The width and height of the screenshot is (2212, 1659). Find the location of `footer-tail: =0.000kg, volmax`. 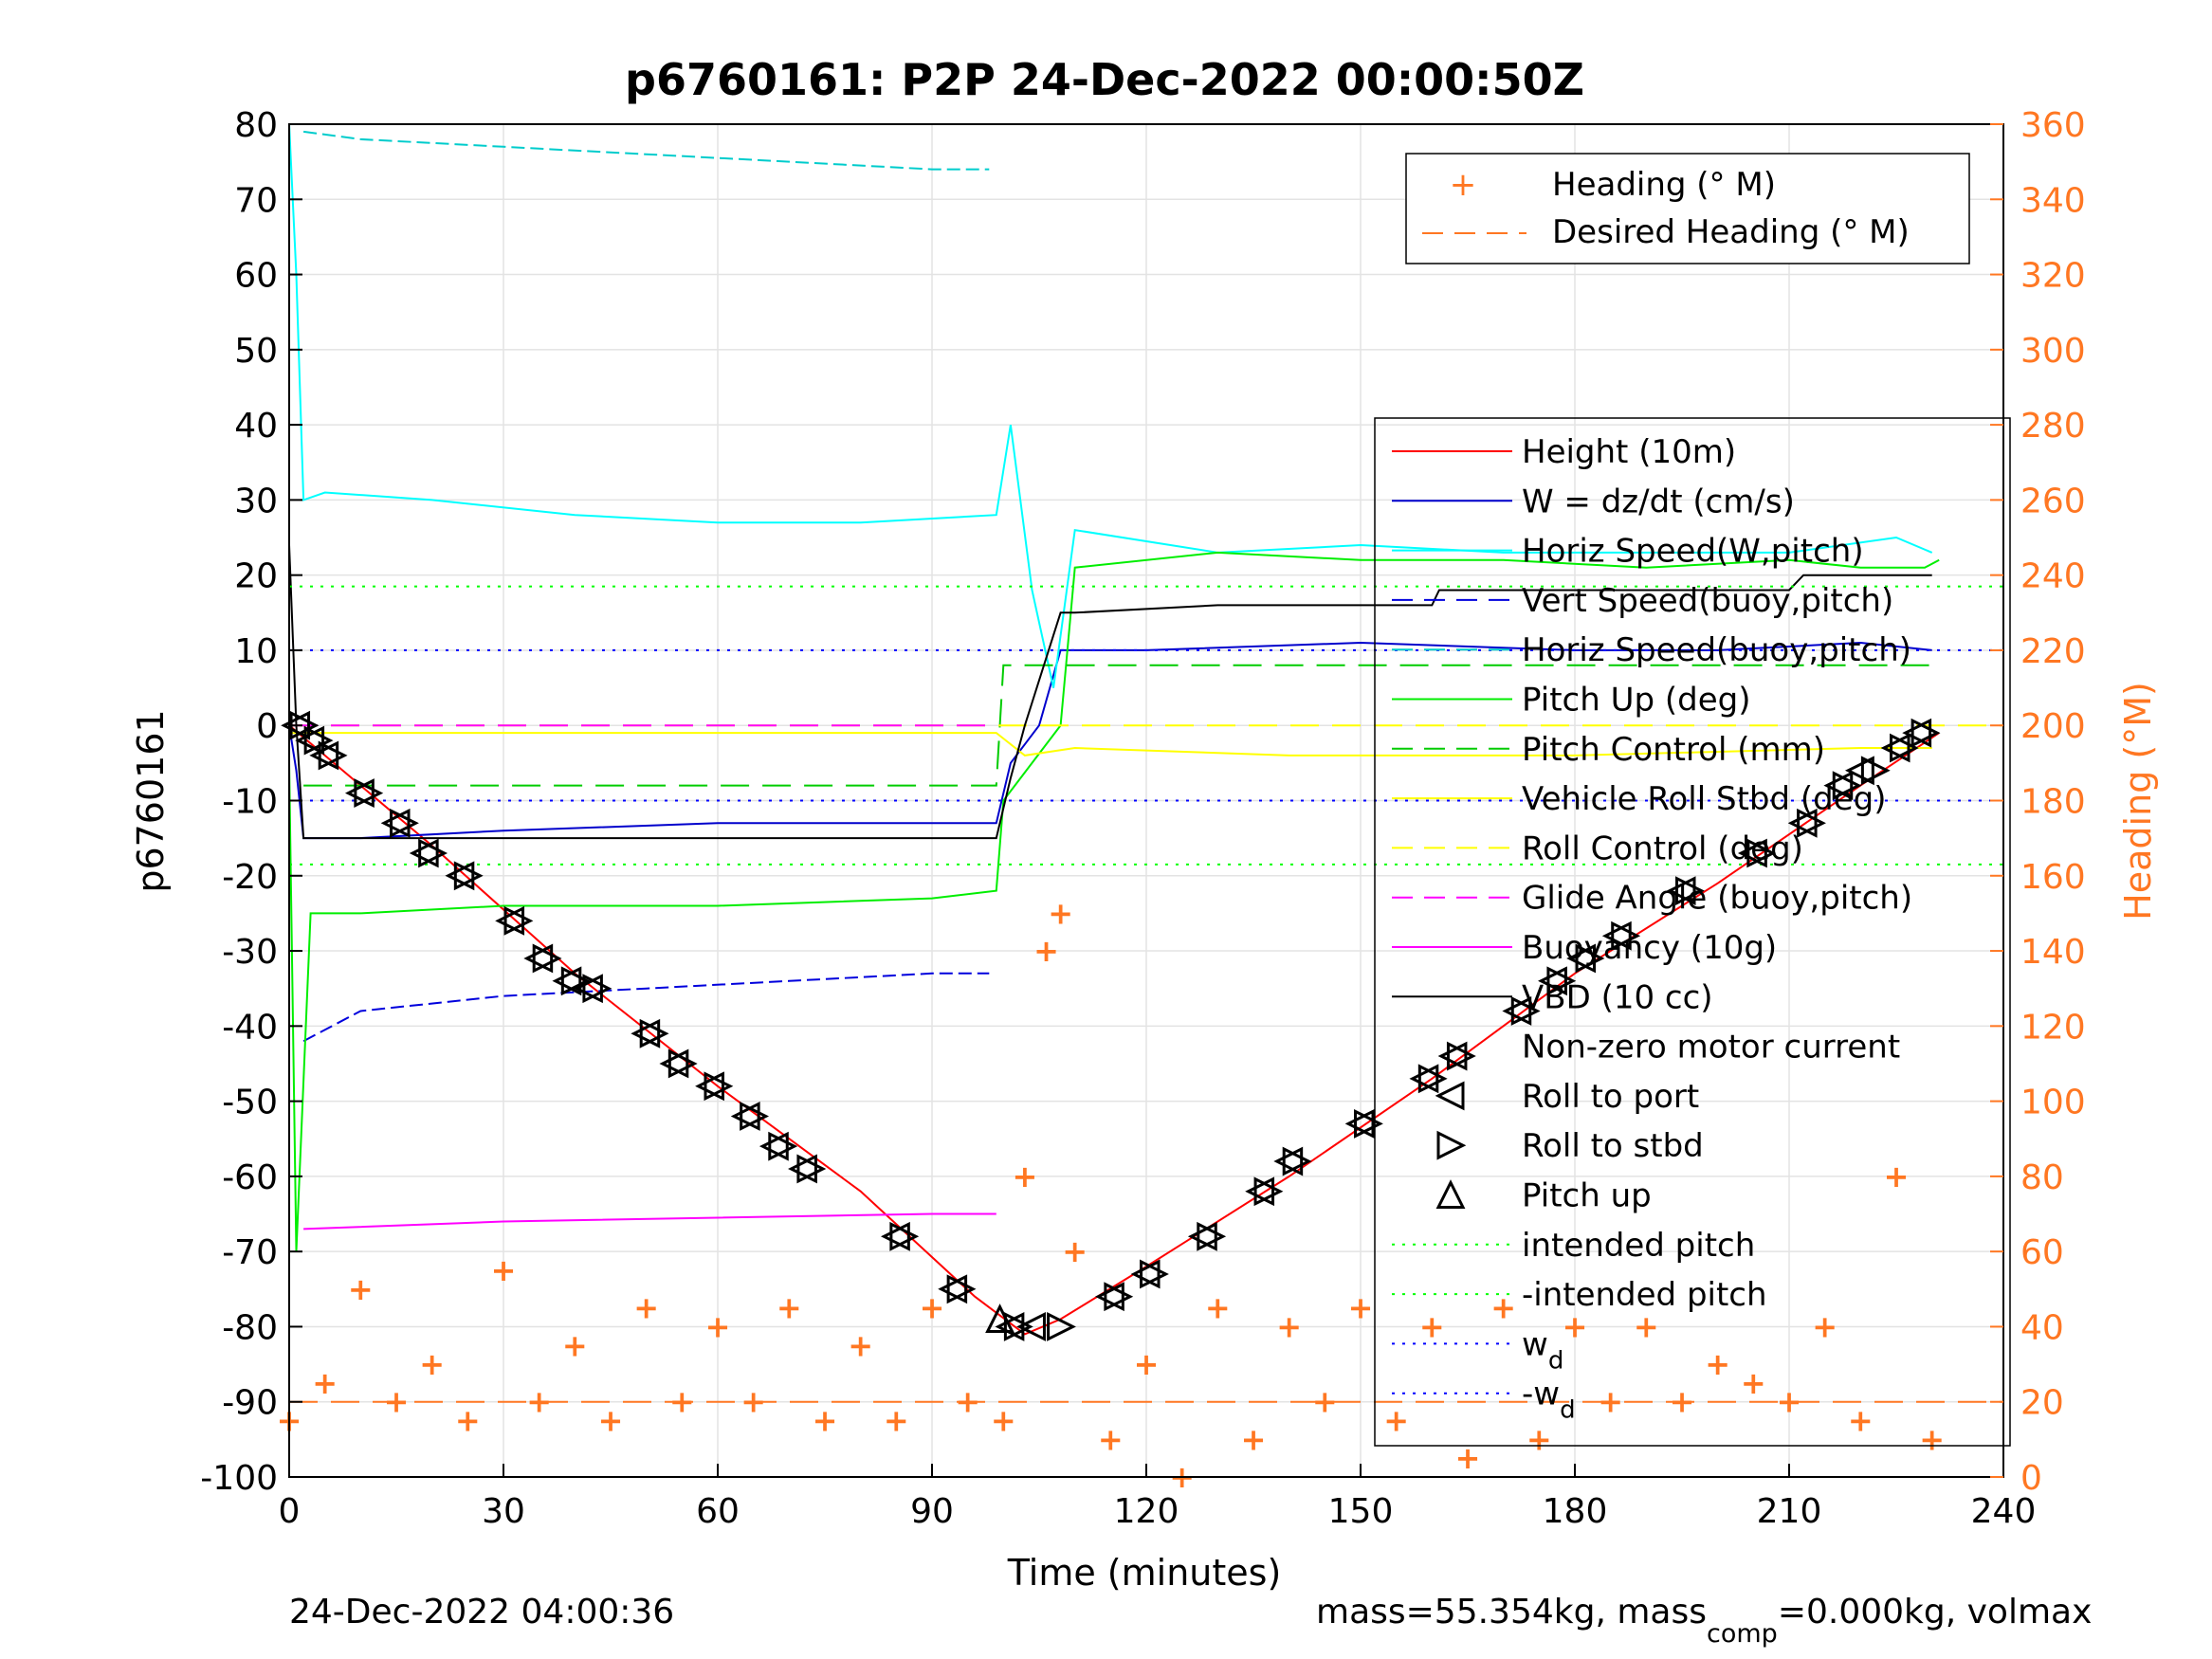

footer-tail: =0.000kg, volmax is located at coordinates (1935, 1612).